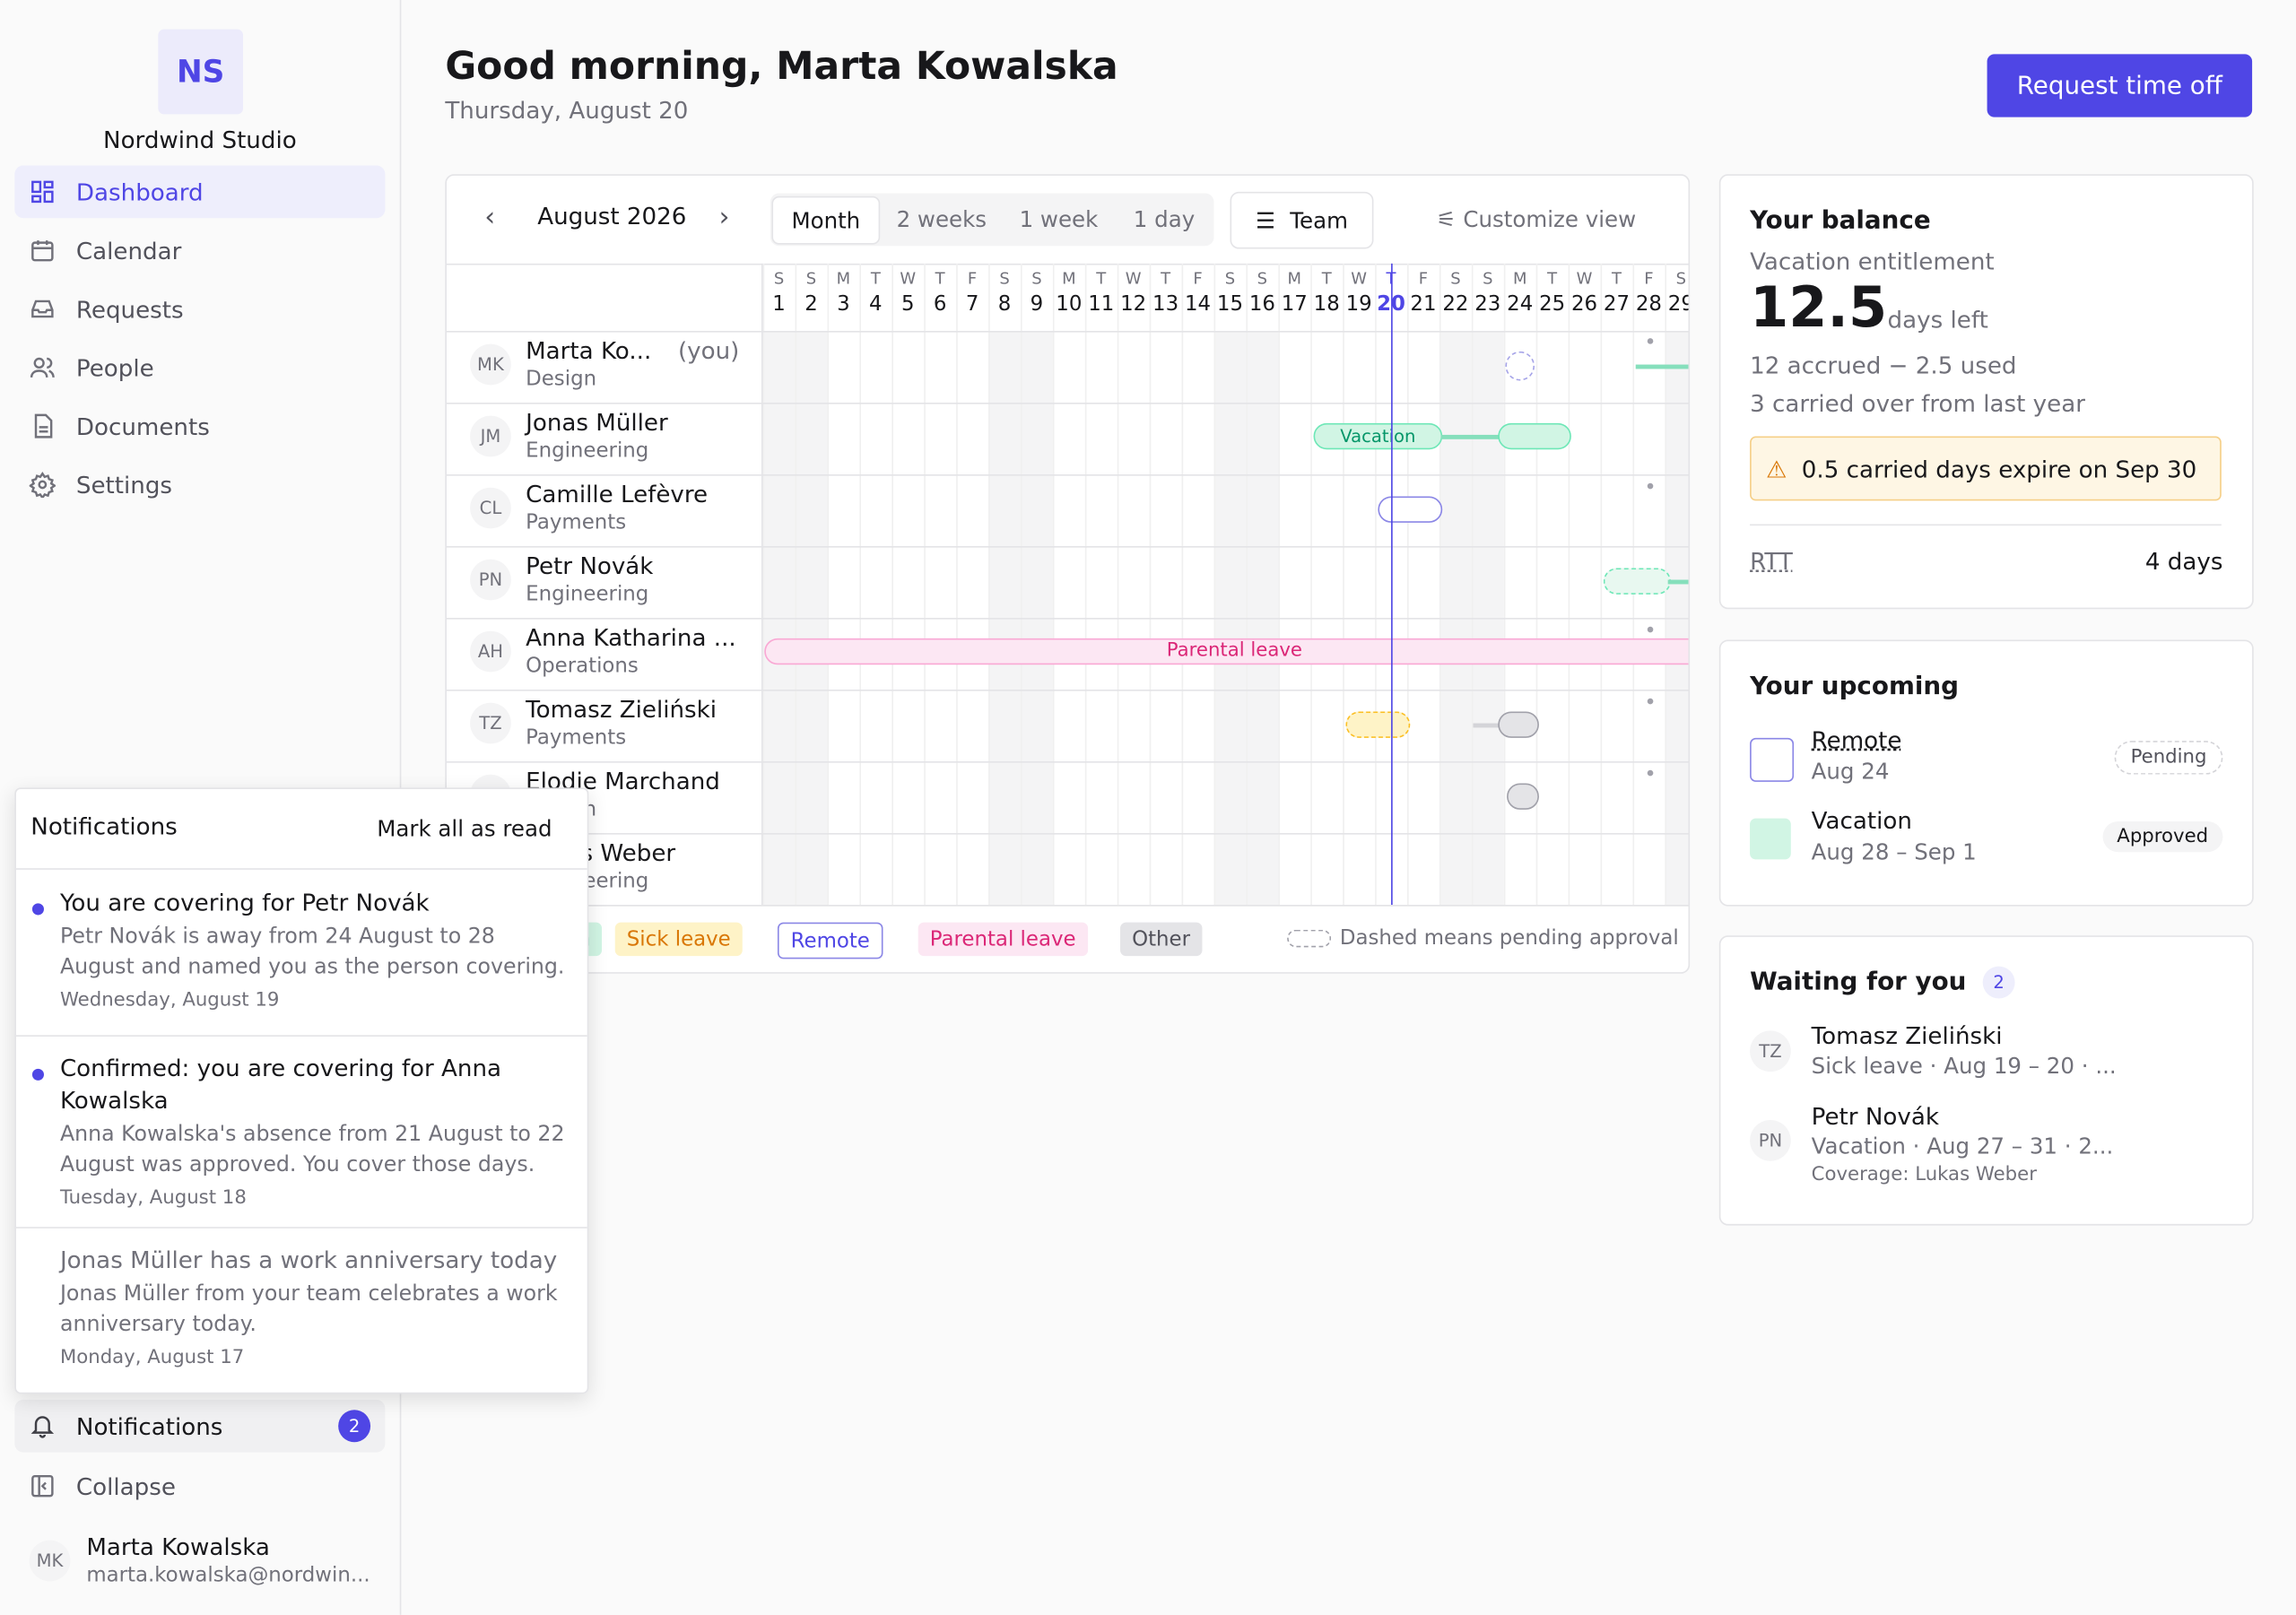 The image size is (2296, 1615). What do you see at coordinates (1770, 1051) in the screenshot?
I see `avatar: TZ` at bounding box center [1770, 1051].